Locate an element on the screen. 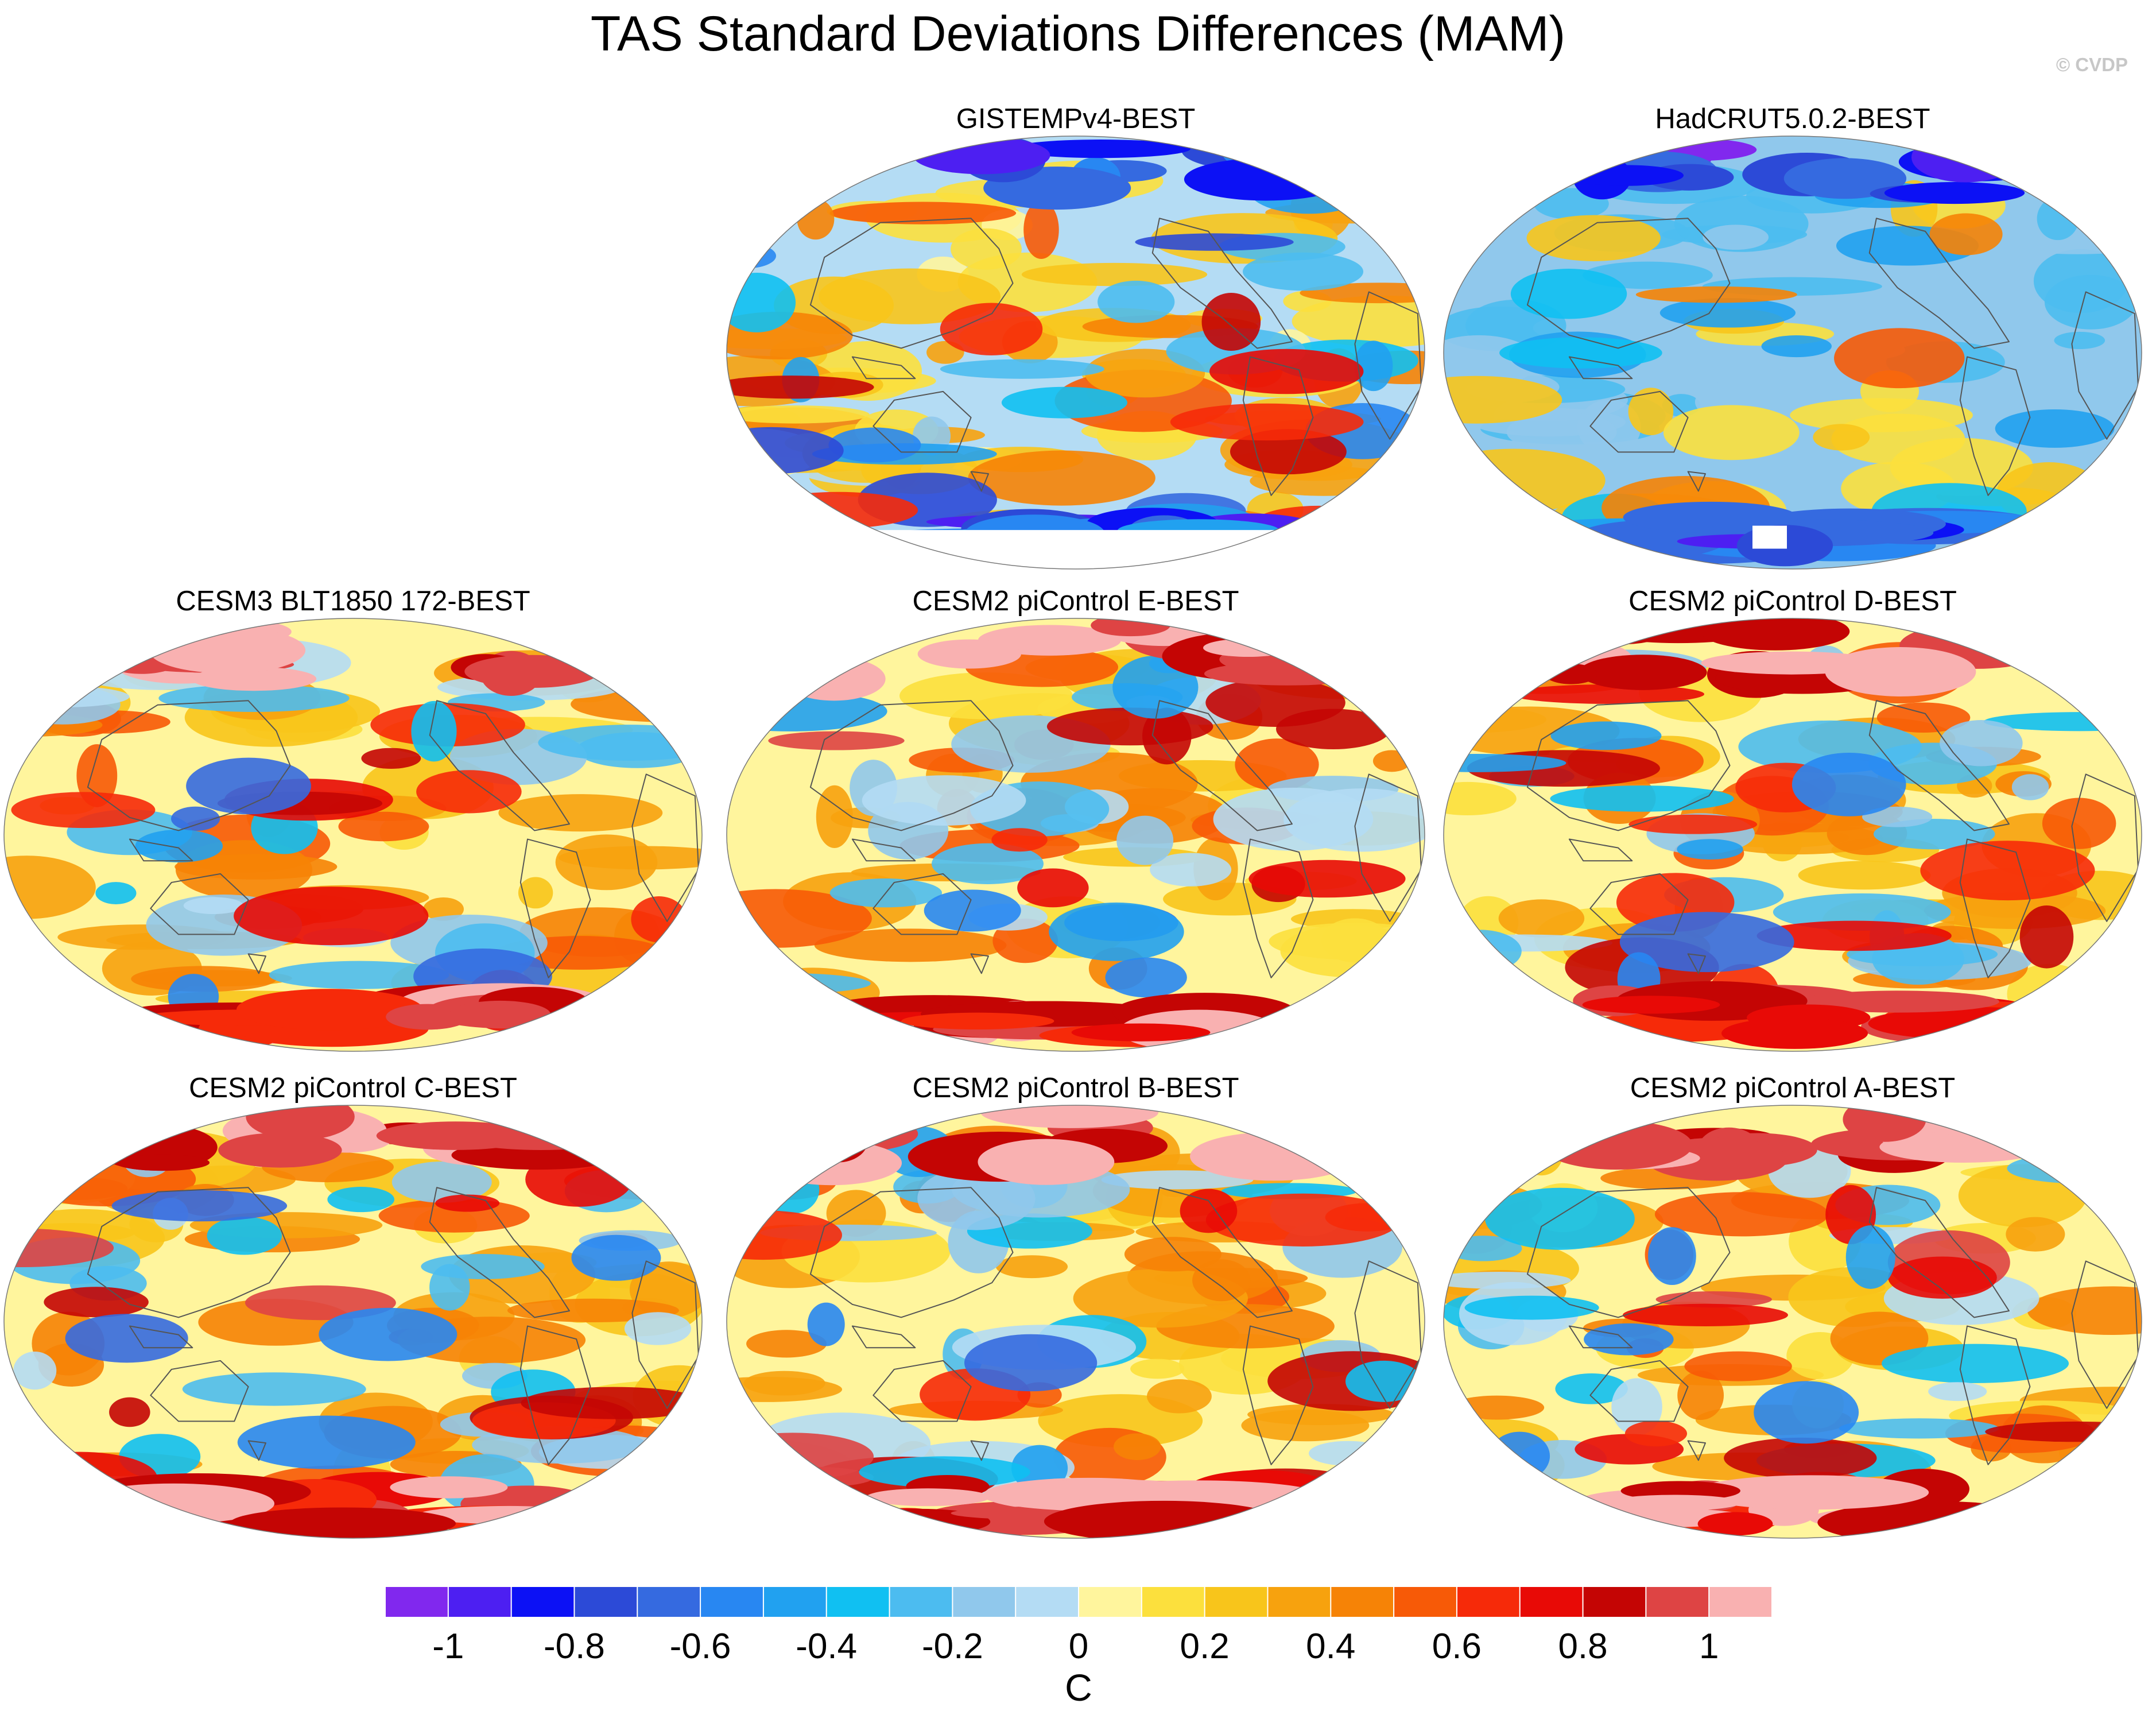  map-panel: CESM2 piControl B-BEST is located at coordinates (1075, 1306).